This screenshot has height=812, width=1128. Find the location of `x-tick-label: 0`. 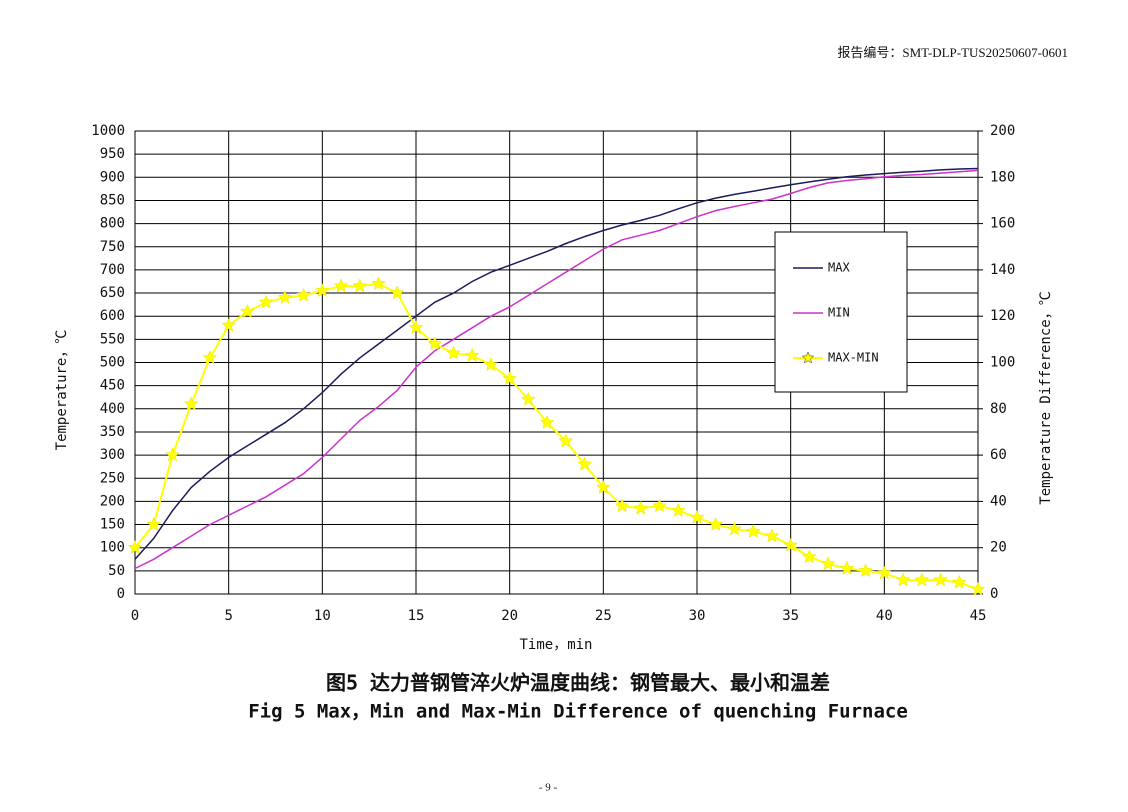

x-tick-label: 0 is located at coordinates (135, 616).